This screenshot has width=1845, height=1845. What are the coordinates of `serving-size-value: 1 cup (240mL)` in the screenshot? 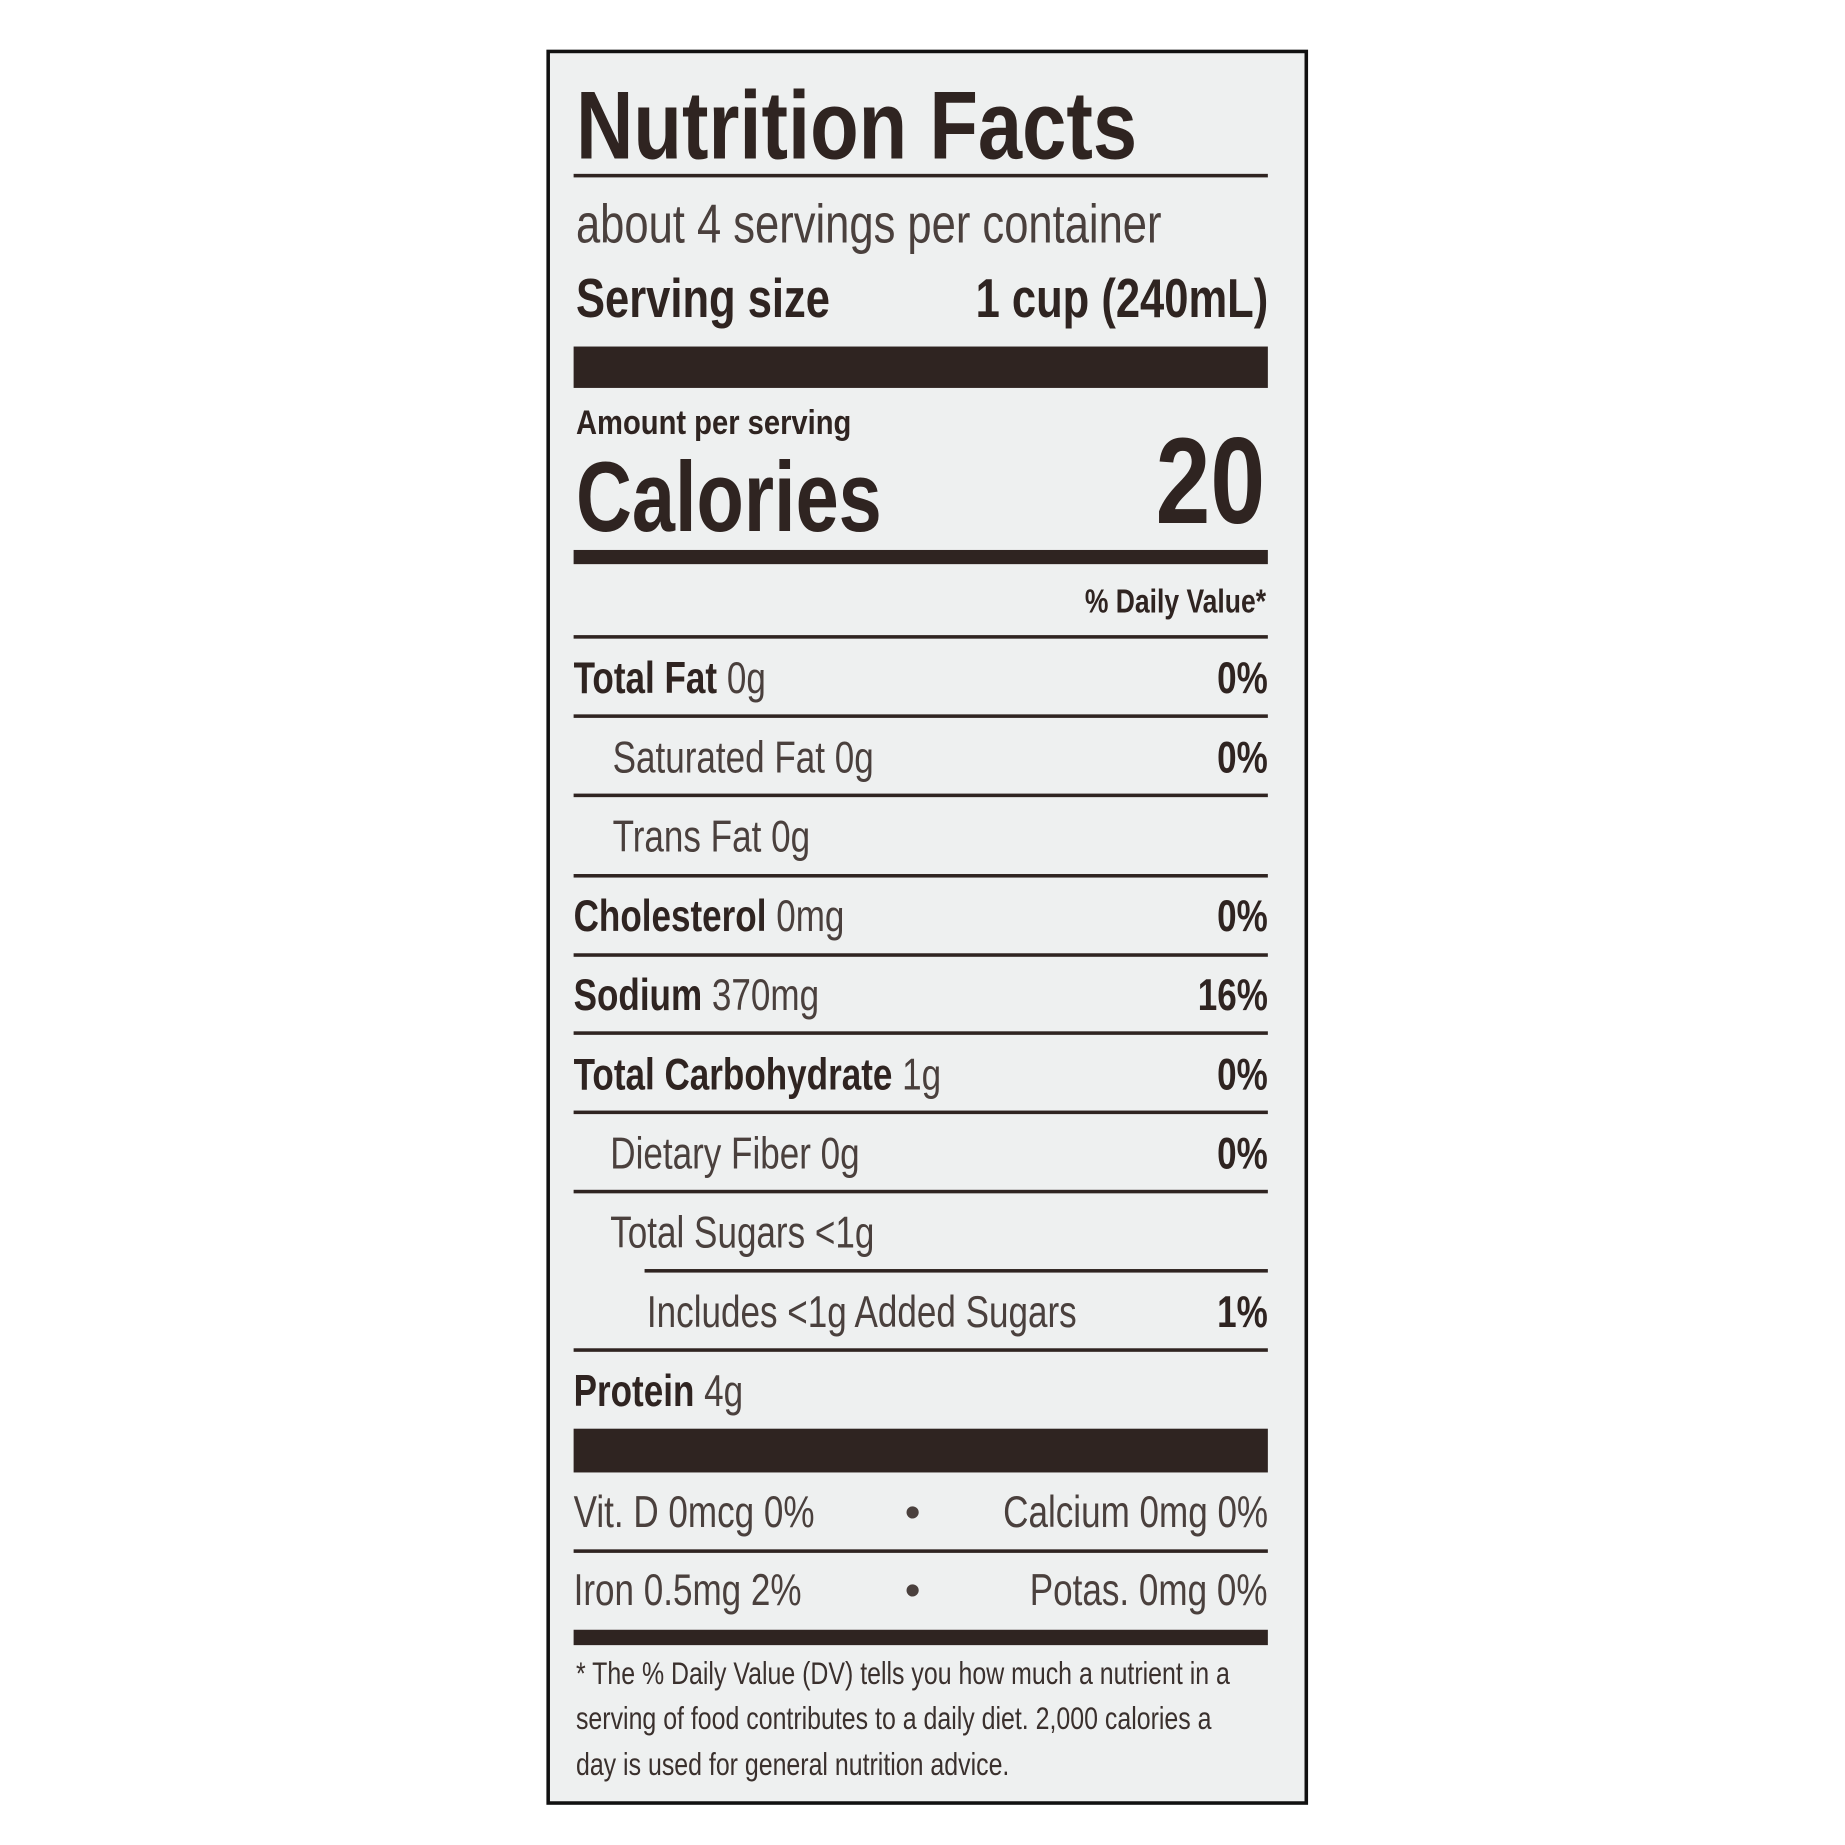 It's located at (1085, 298).